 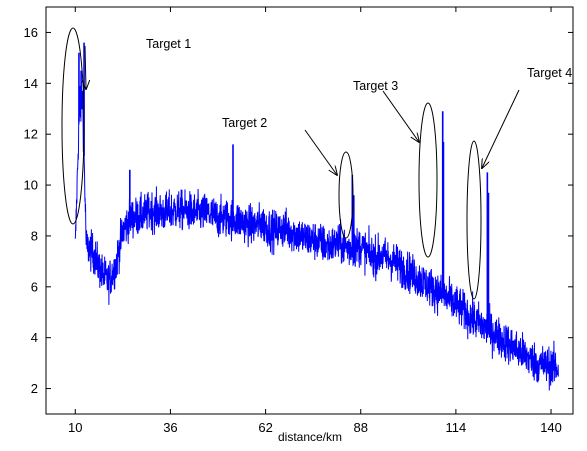 What do you see at coordinates (395, 168) in the screenshot?
I see `target-annotation: Target 3` at bounding box center [395, 168].